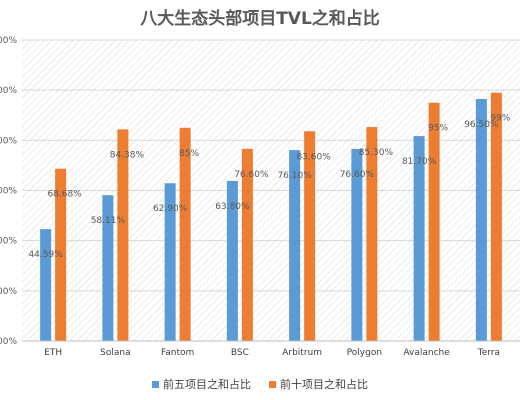 This screenshot has width=520, height=400. I want to click on data-label: 85%, so click(189, 154).